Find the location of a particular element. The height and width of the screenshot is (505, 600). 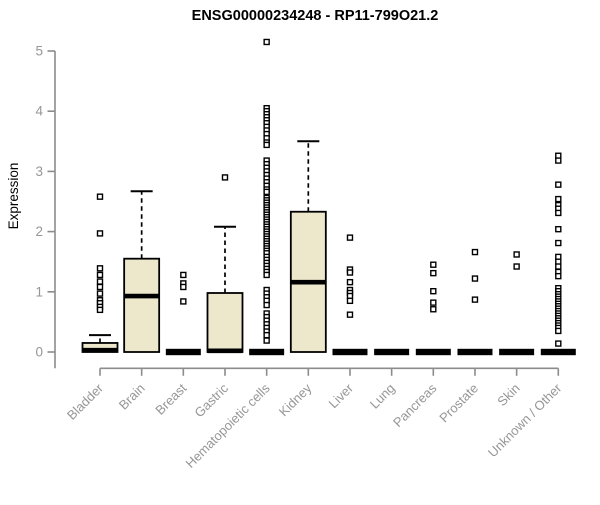

y-tick-label: 5 is located at coordinates (39, 51).